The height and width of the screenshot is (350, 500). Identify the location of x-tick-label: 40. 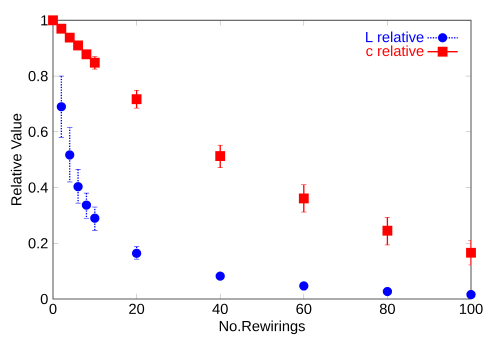
(220, 309).